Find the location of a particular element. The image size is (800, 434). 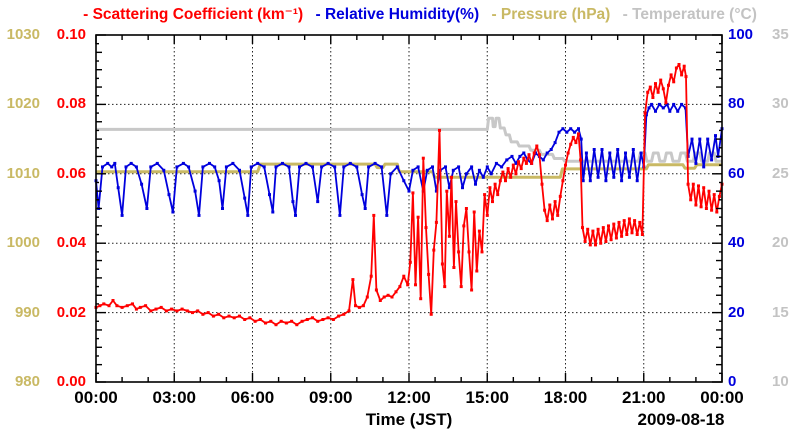

humidity-tick-label: 80 is located at coordinates (736, 104).